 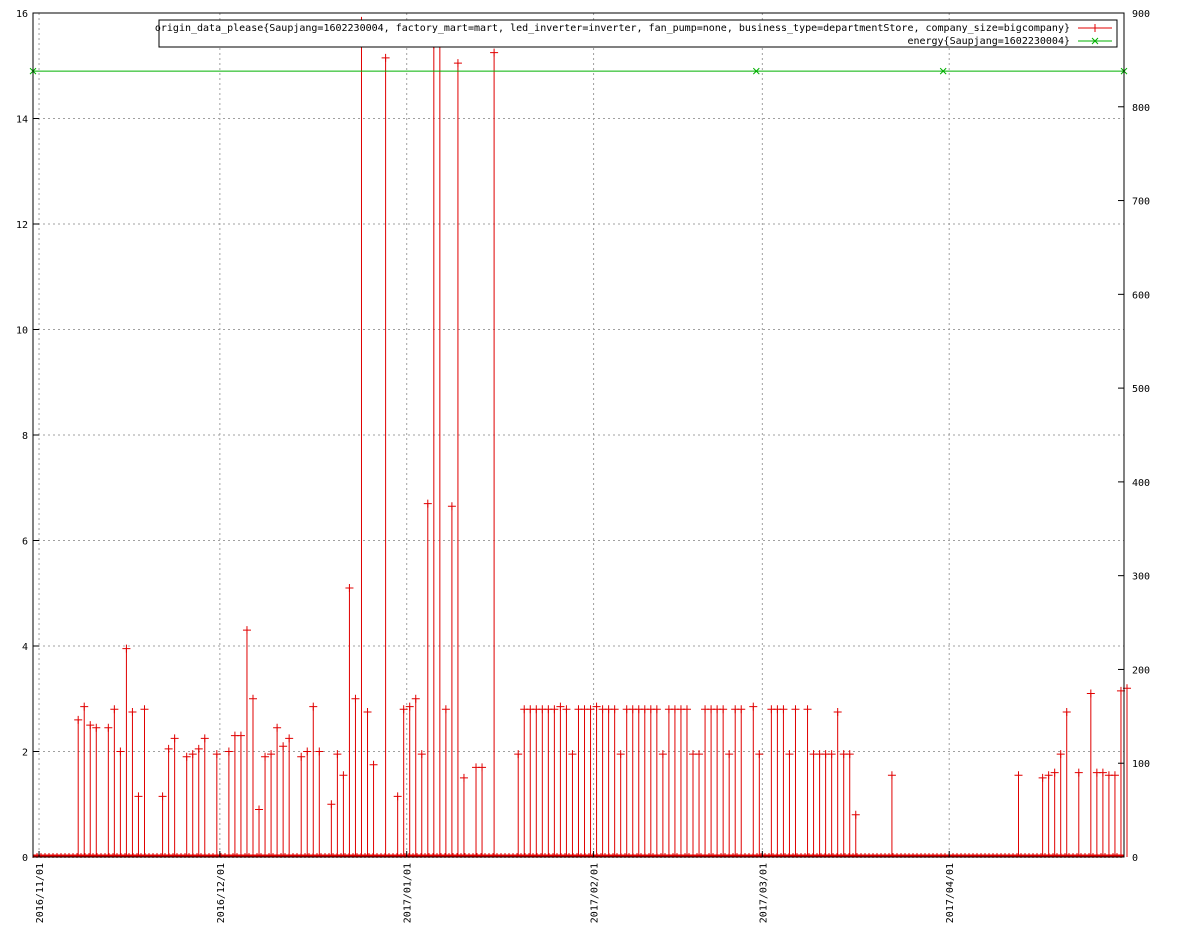 What do you see at coordinates (25, 858) in the screenshot?
I see `y-tick-label: 0` at bounding box center [25, 858].